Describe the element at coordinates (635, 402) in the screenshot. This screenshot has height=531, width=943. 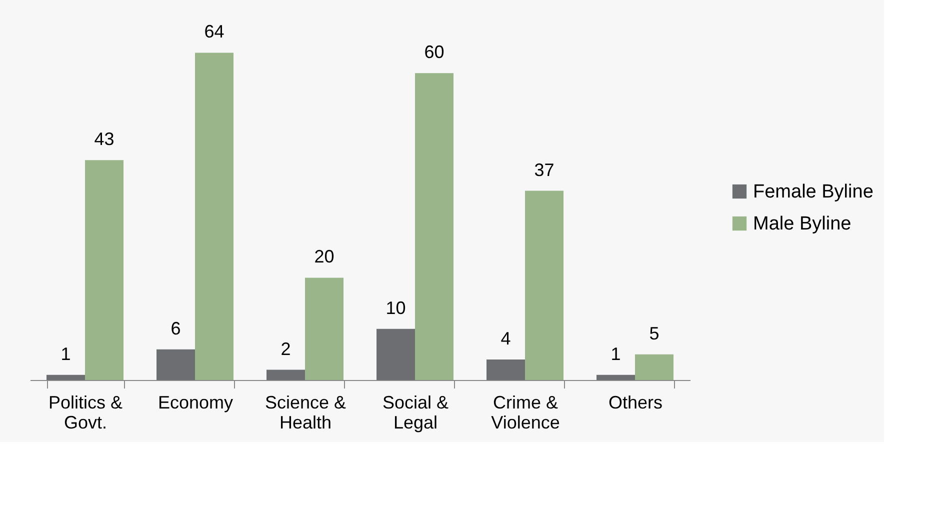
I see `x-tick-label: Others` at that location.